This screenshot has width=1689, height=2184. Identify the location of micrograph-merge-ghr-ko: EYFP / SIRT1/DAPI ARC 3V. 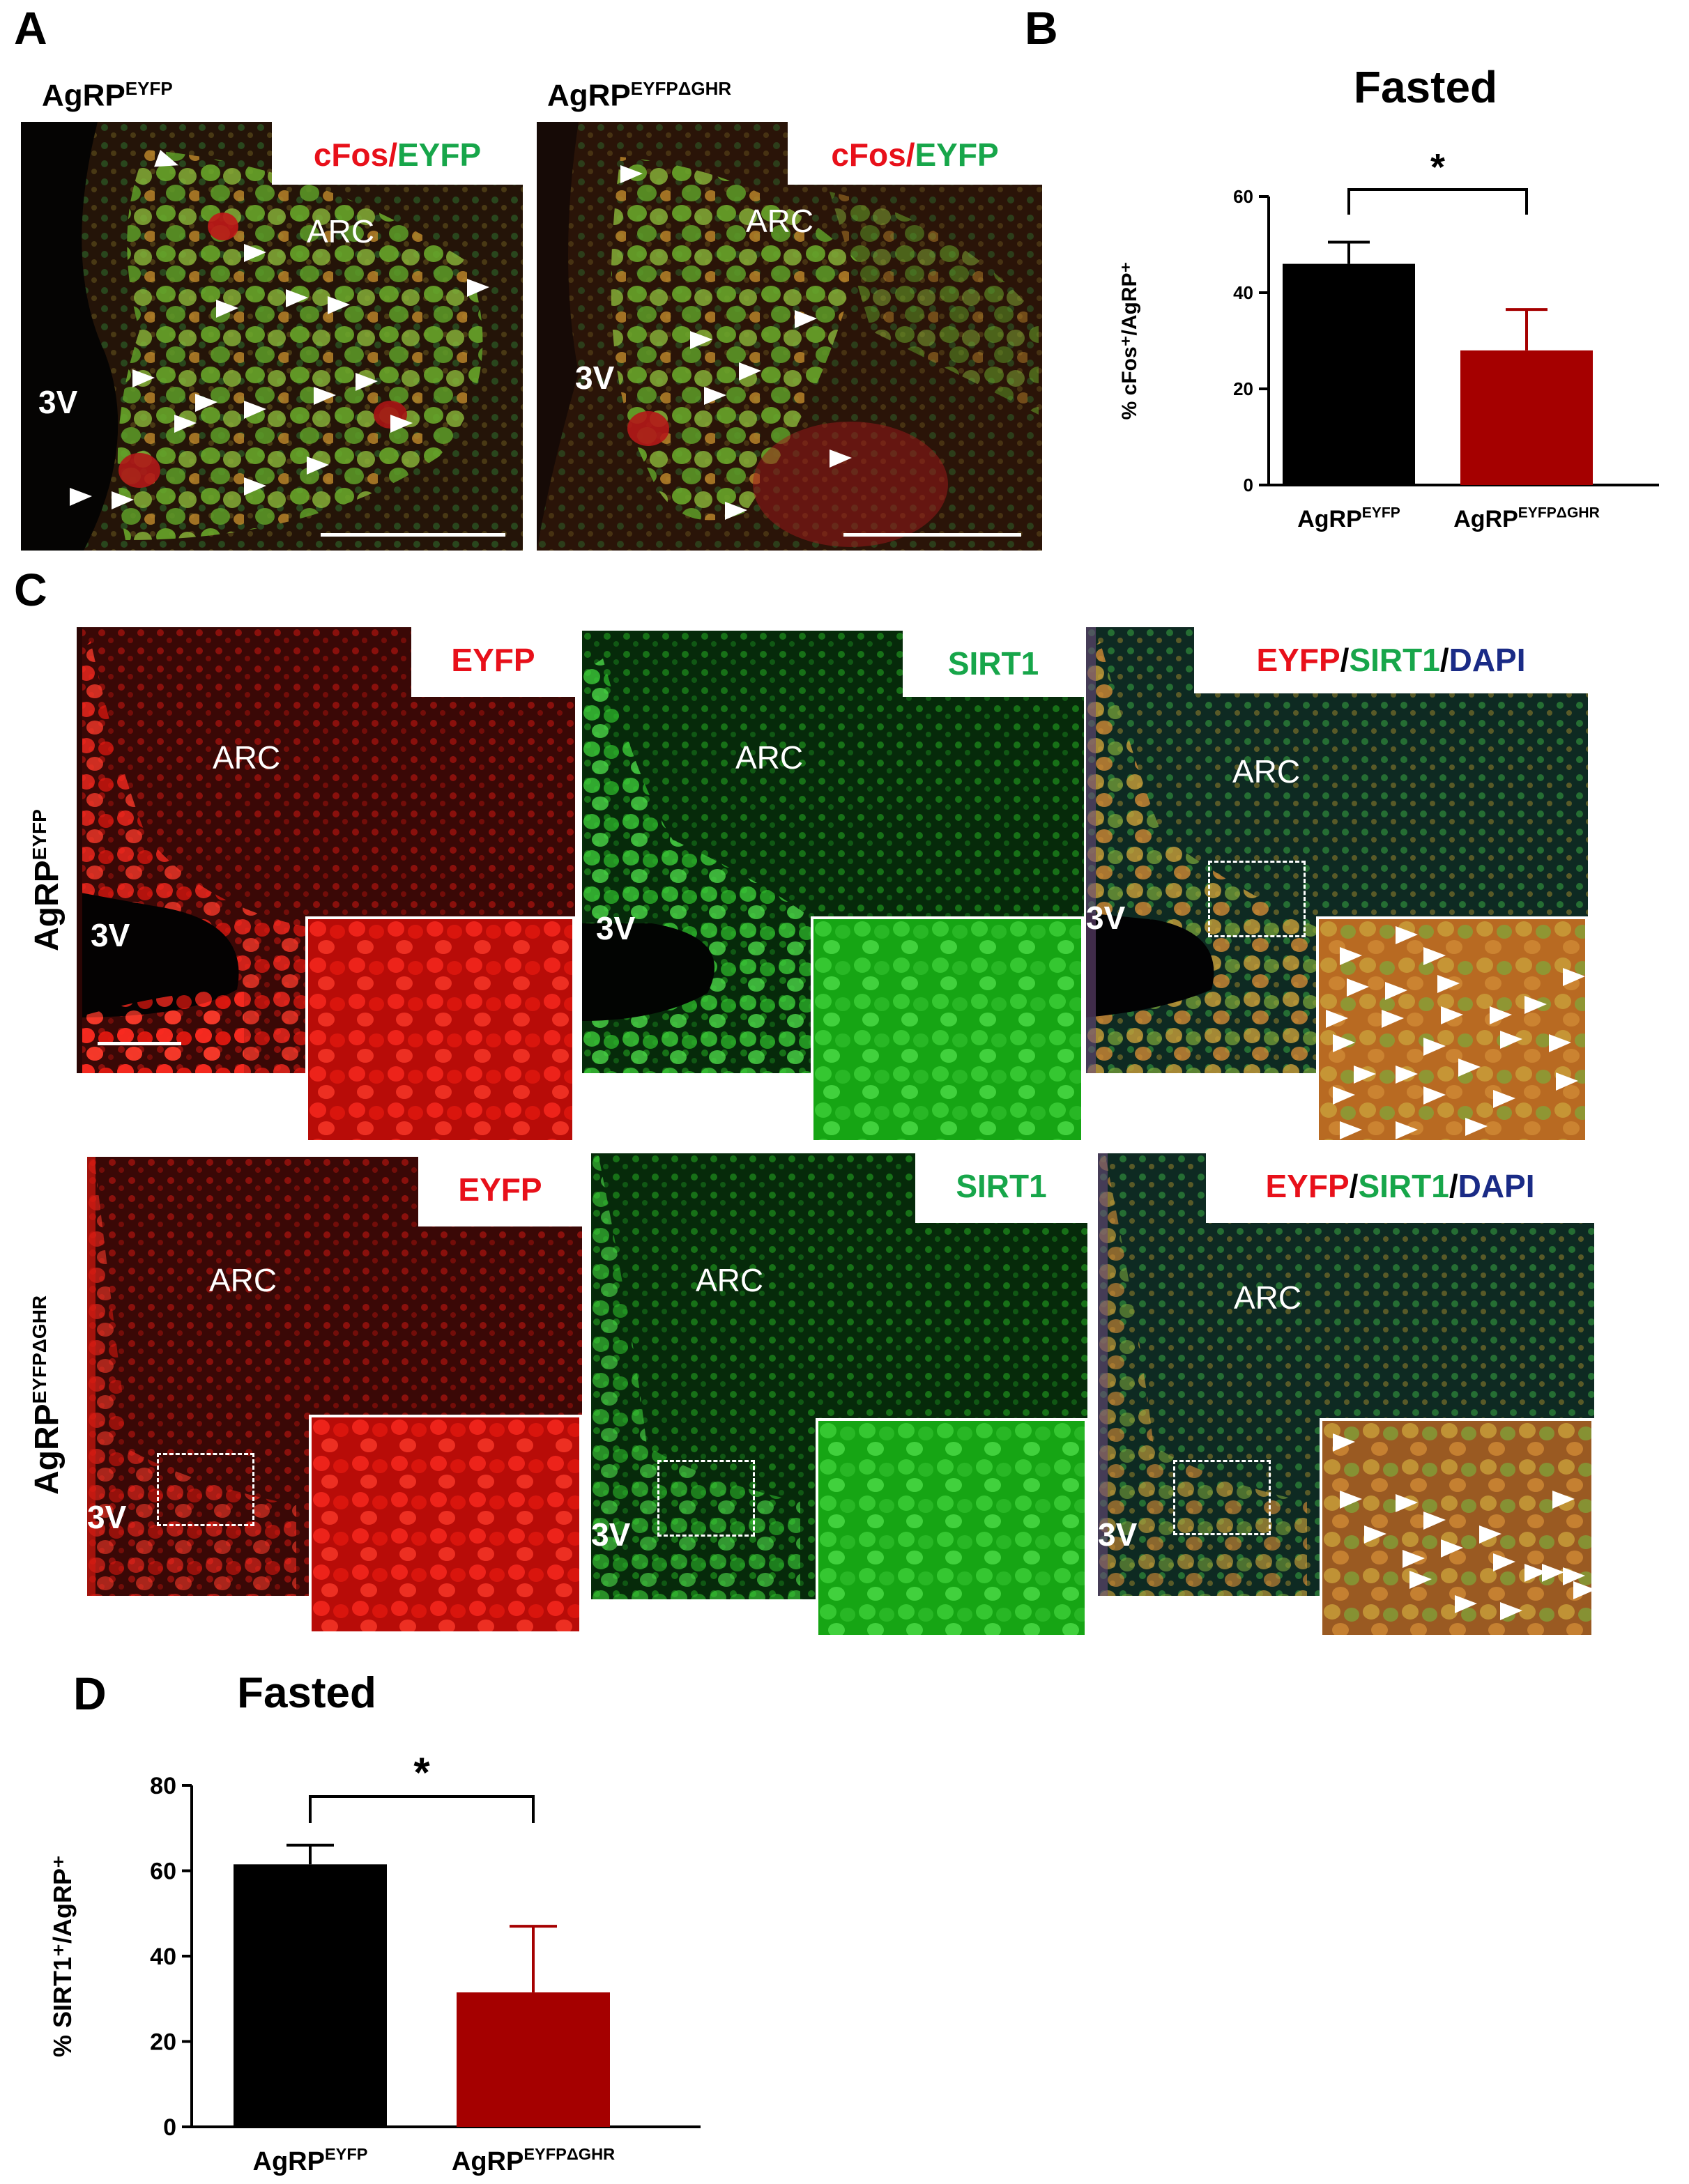
(1346, 1395).